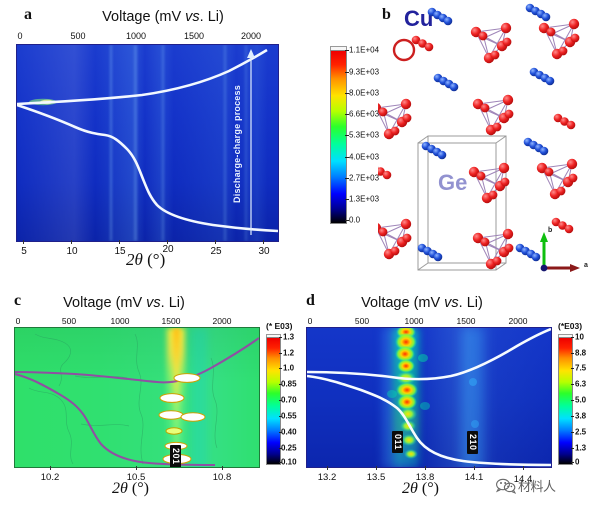 Image resolution: width=600 pixels, height=521 pixels. I want to click on panel-d-top-axis-title-text: Voltage (mV vs. Li), so click(422, 303).